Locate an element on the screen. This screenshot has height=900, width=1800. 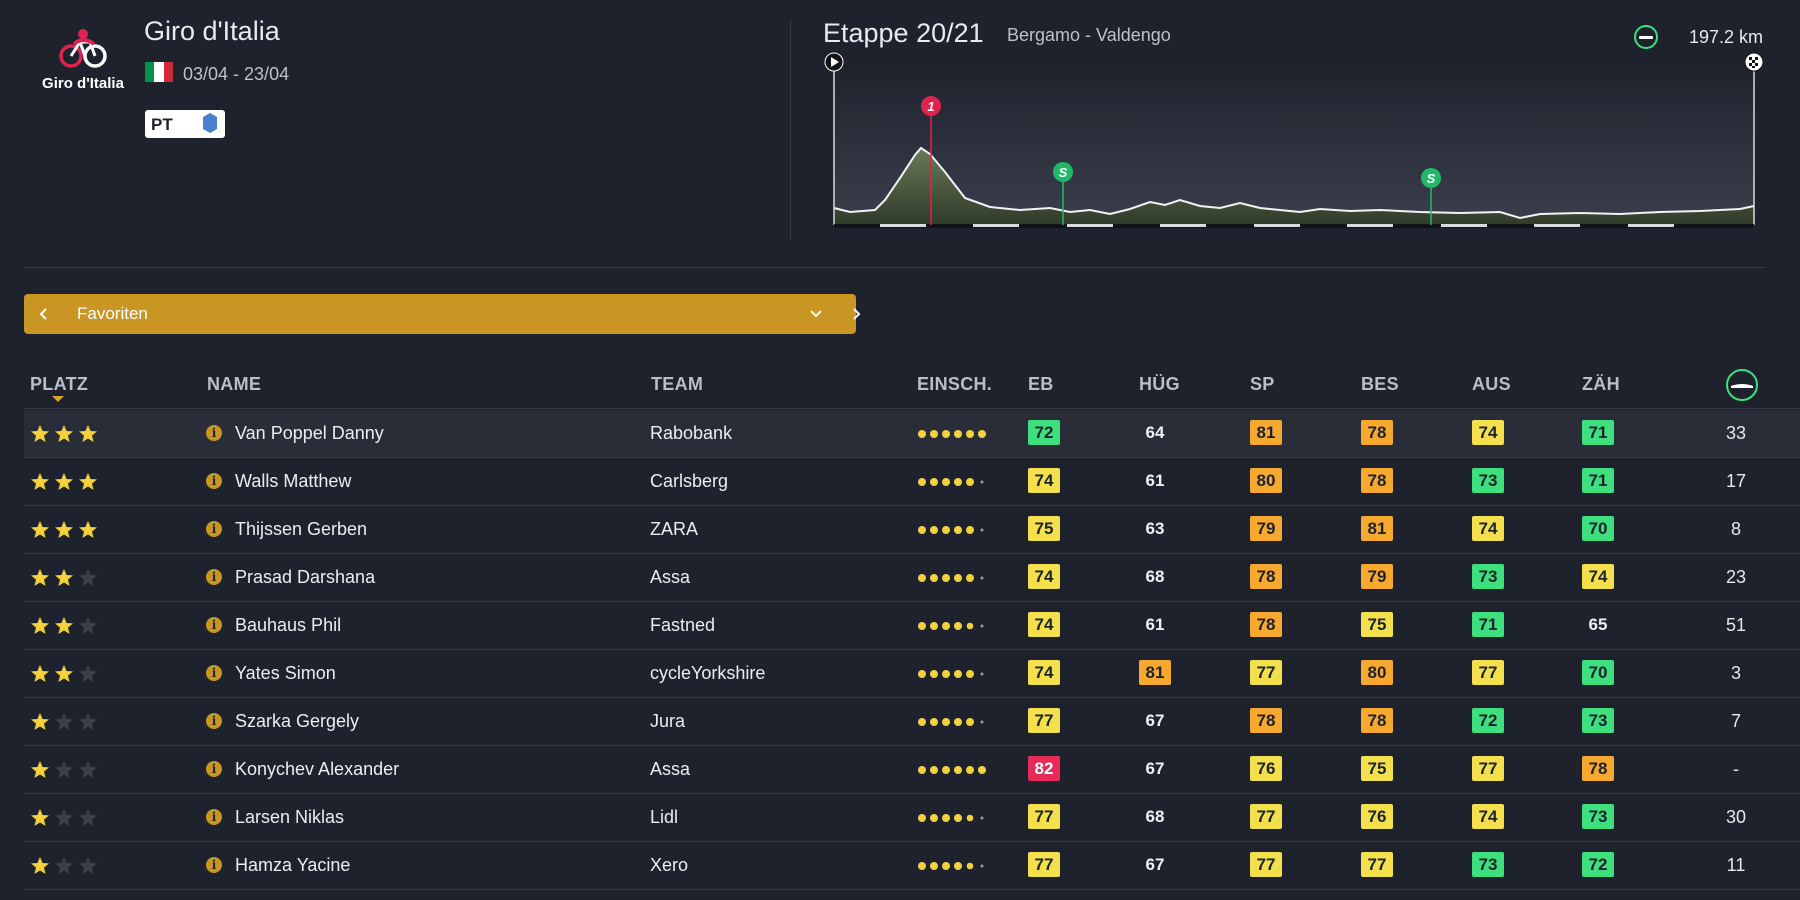
rider-name: Yates Simon is located at coordinates (285, 673).